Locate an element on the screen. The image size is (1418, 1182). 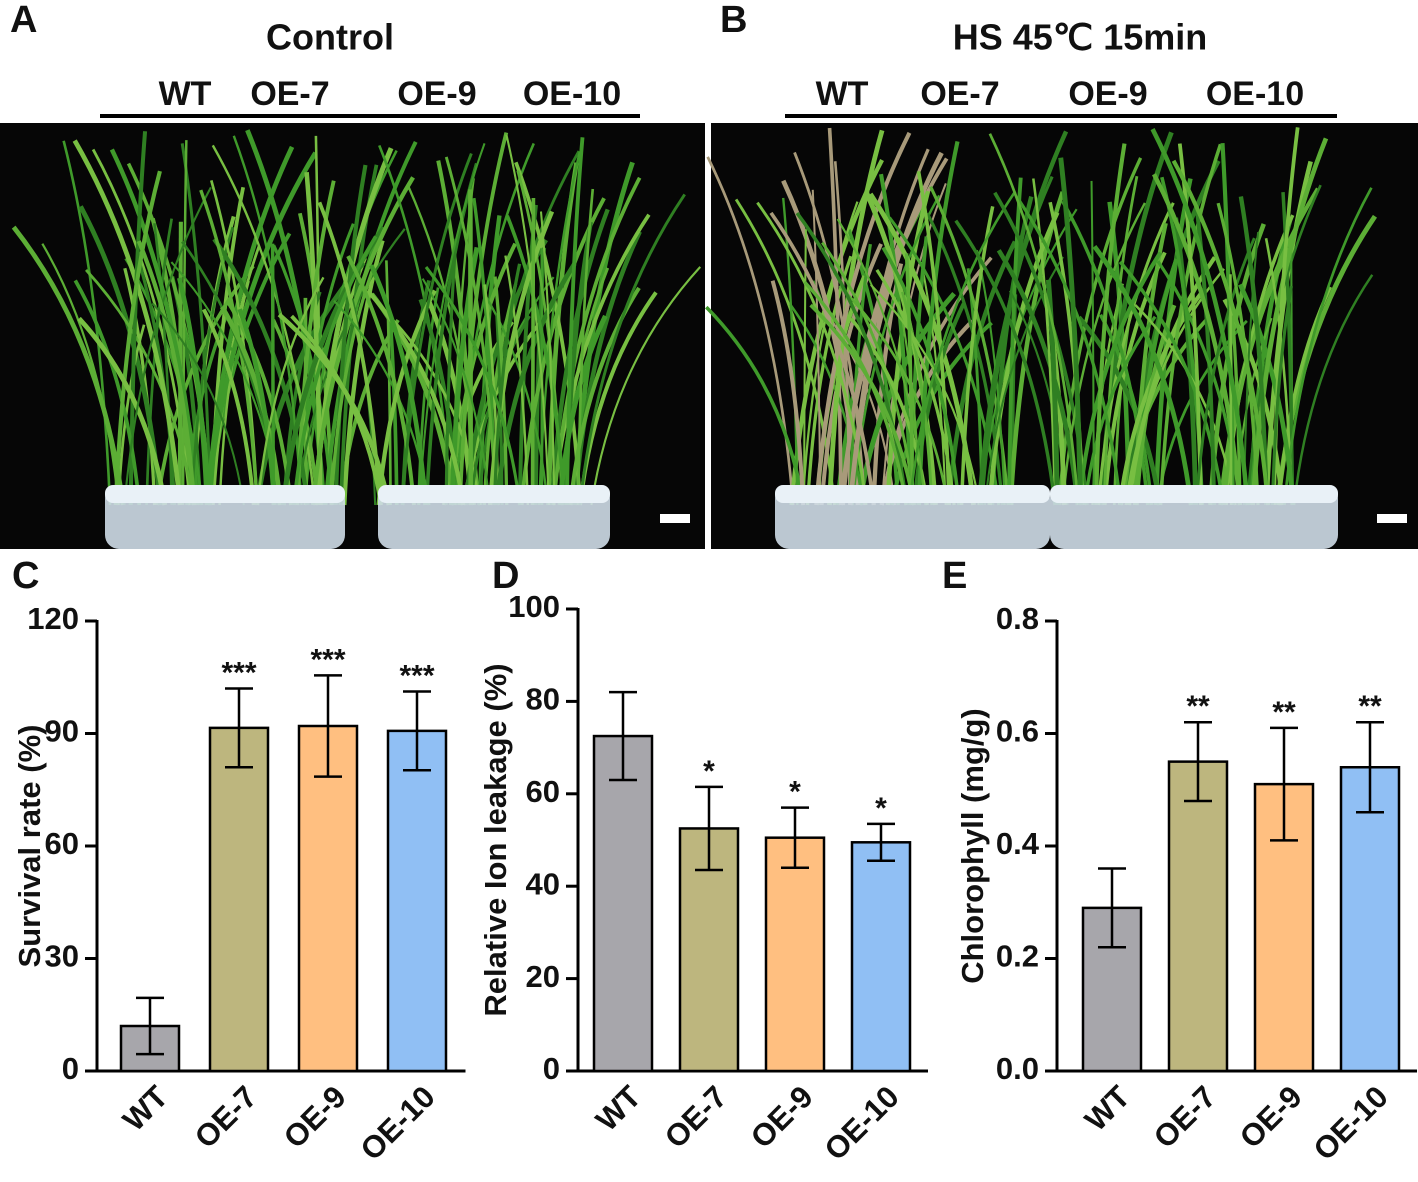
panel-label: B is located at coordinates (733, 20).